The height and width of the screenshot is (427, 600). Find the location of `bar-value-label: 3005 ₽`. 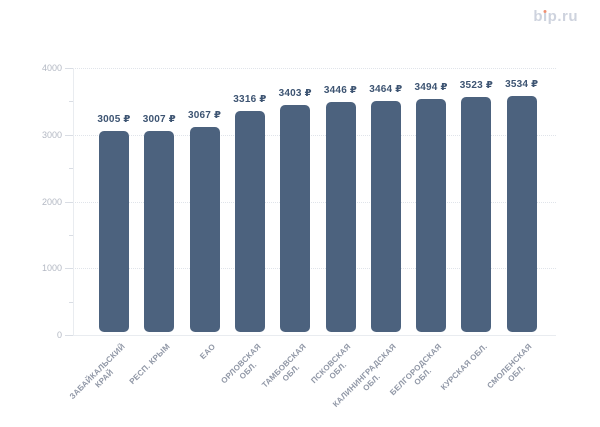

bar-value-label: 3005 ₽ is located at coordinates (114, 120).